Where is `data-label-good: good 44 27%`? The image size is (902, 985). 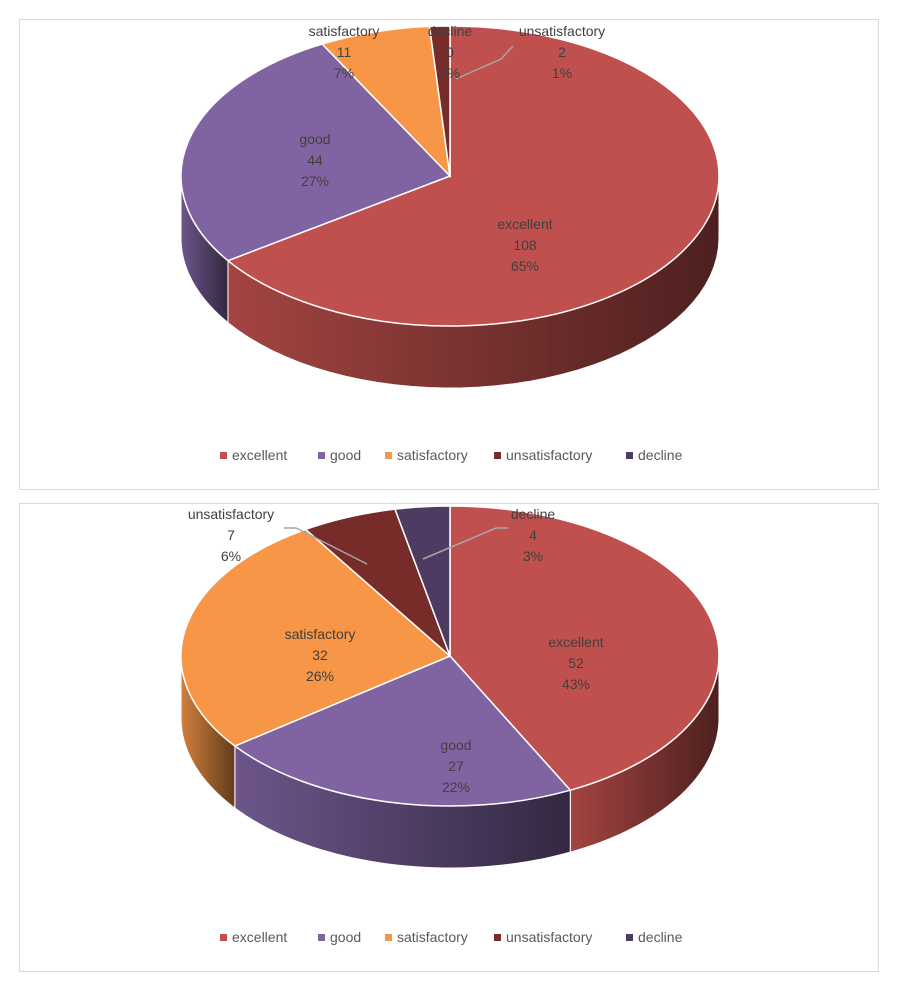
data-label-good: good 44 27% is located at coordinates (314, 160).